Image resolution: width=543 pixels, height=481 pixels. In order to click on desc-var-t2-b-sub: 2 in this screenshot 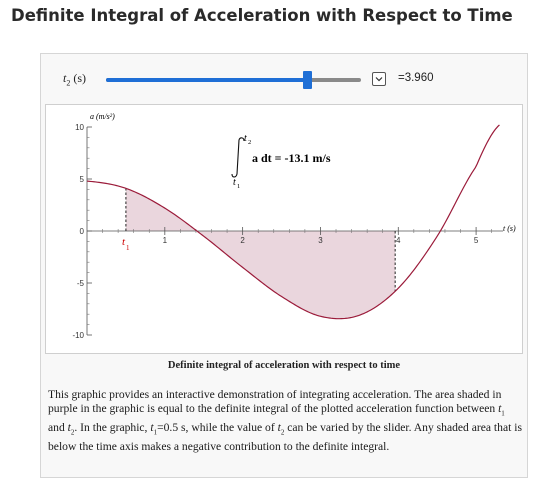, I will do `click(282, 432)`.